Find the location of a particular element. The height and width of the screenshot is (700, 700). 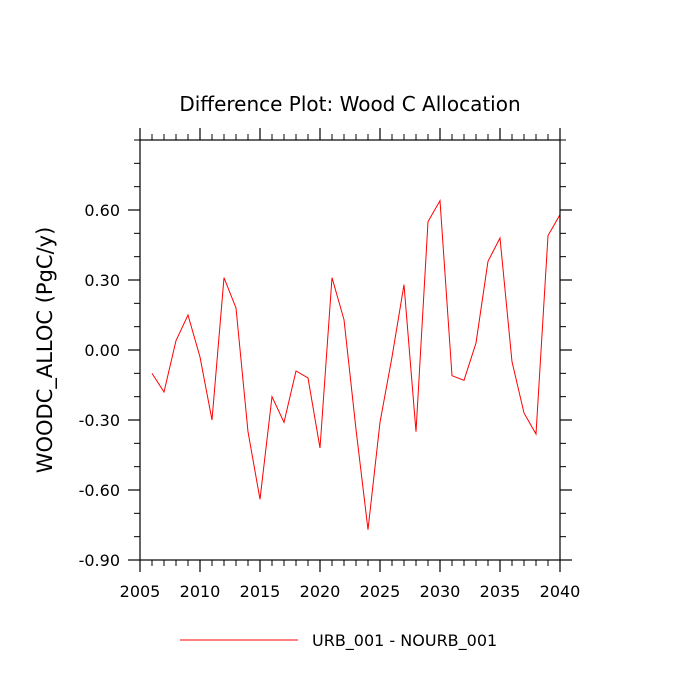

x-tick-label: 2030 is located at coordinates (440, 591).